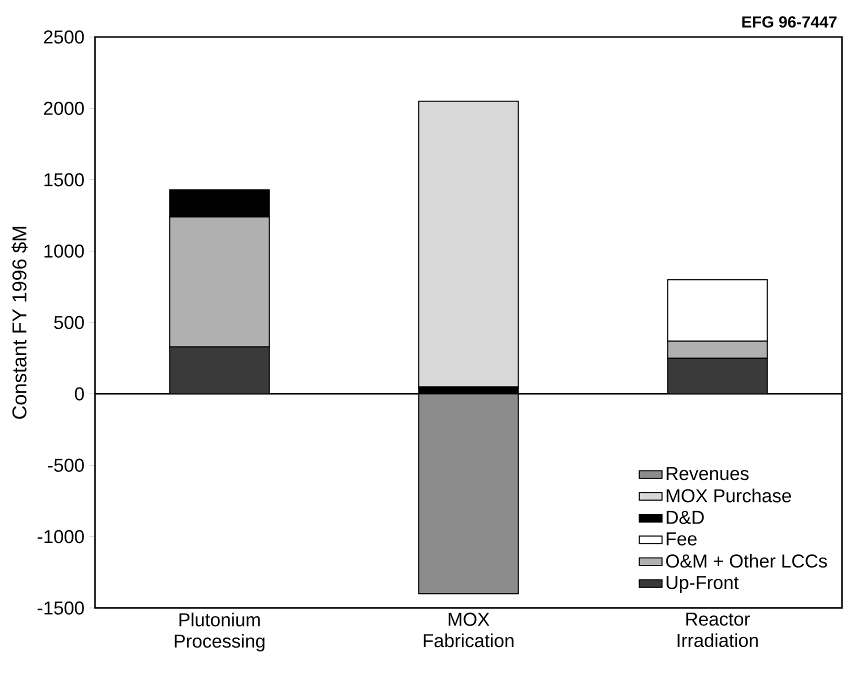  I want to click on y-tick-label: -1500, so click(61, 608).